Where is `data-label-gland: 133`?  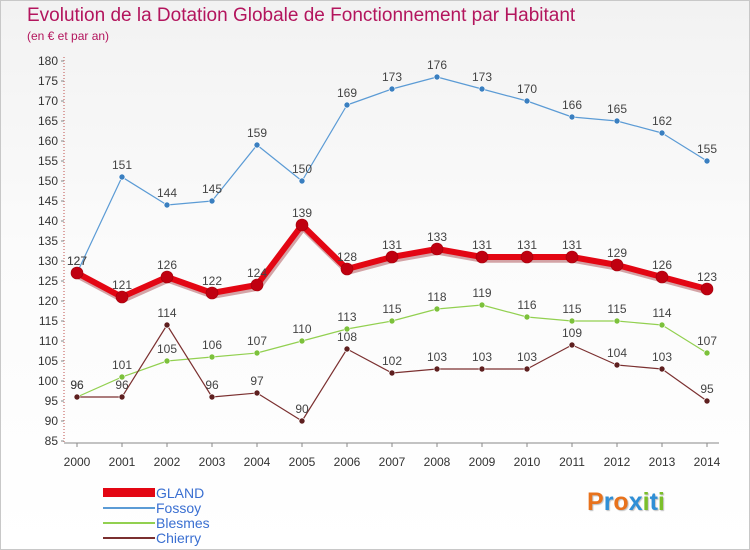 data-label-gland: 133 is located at coordinates (437, 237).